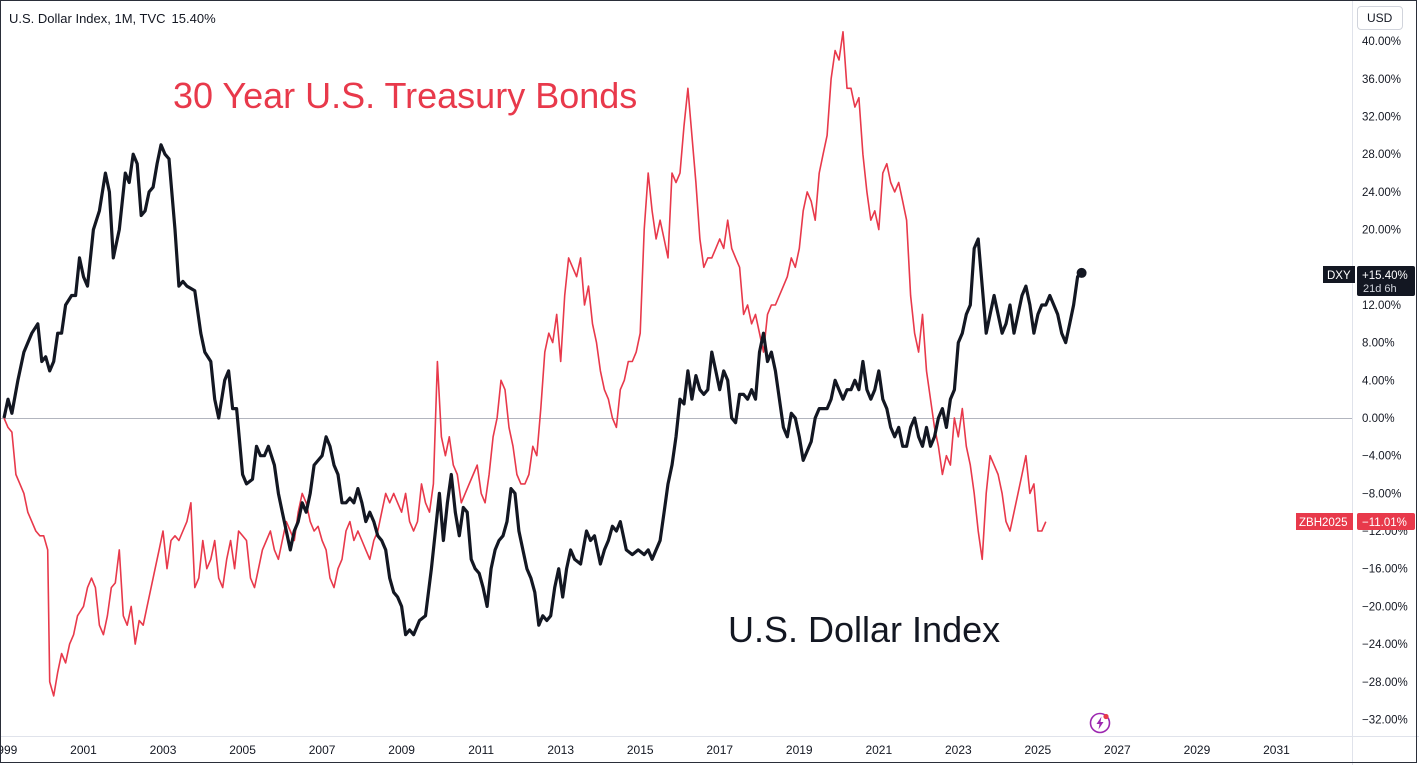 This screenshot has height=765, width=1419. Describe the element at coordinates (1381, 118) in the screenshot. I see `y-tick-label: 32.00%` at that location.